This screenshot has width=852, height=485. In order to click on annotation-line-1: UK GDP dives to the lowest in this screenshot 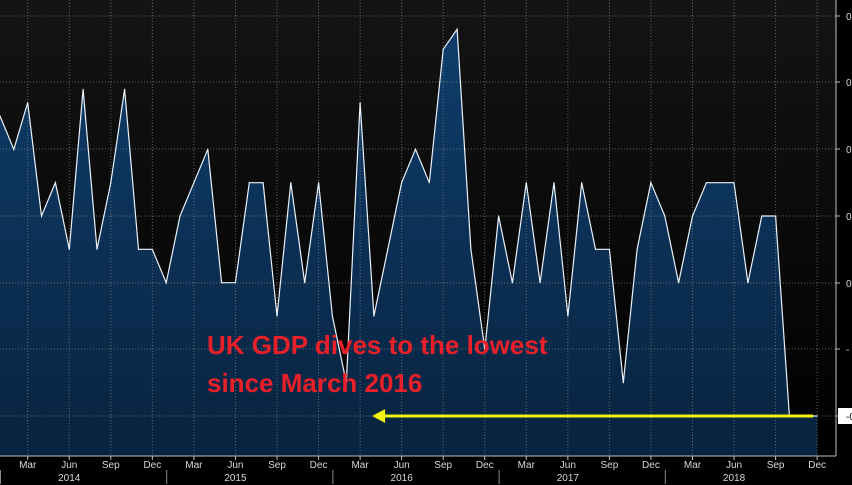, I will do `click(377, 345)`.